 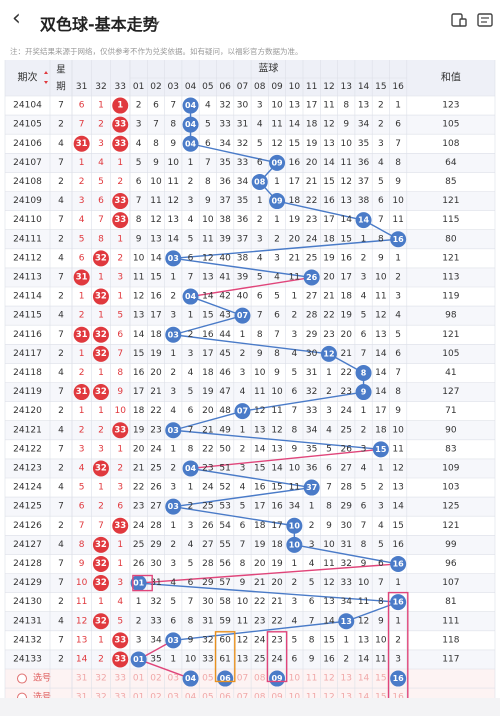 What do you see at coordinates (120, 583) in the screenshot?
I see `red-miss-count: 3` at bounding box center [120, 583].